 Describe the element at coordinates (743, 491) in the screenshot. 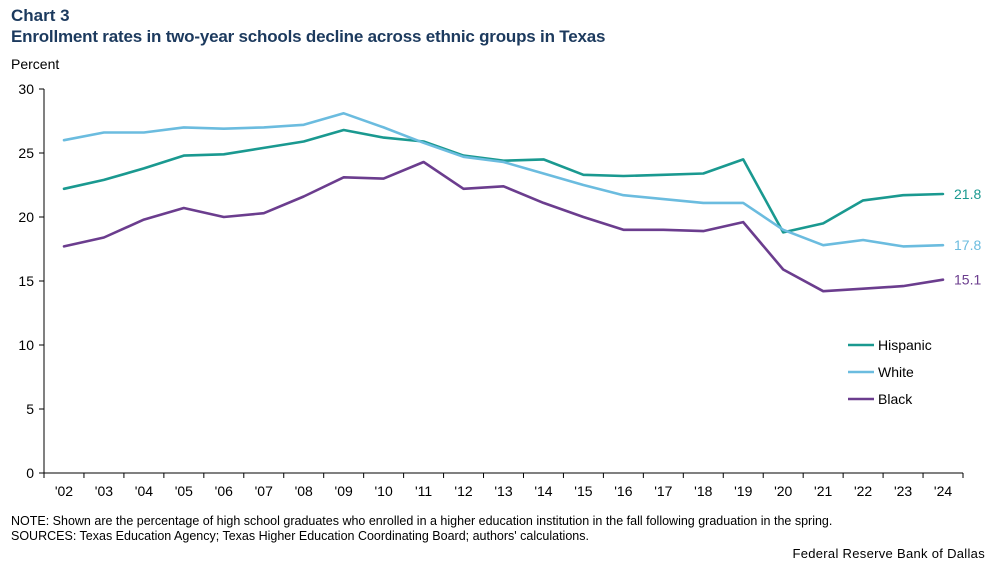

I see `x-tick-label: '19` at that location.